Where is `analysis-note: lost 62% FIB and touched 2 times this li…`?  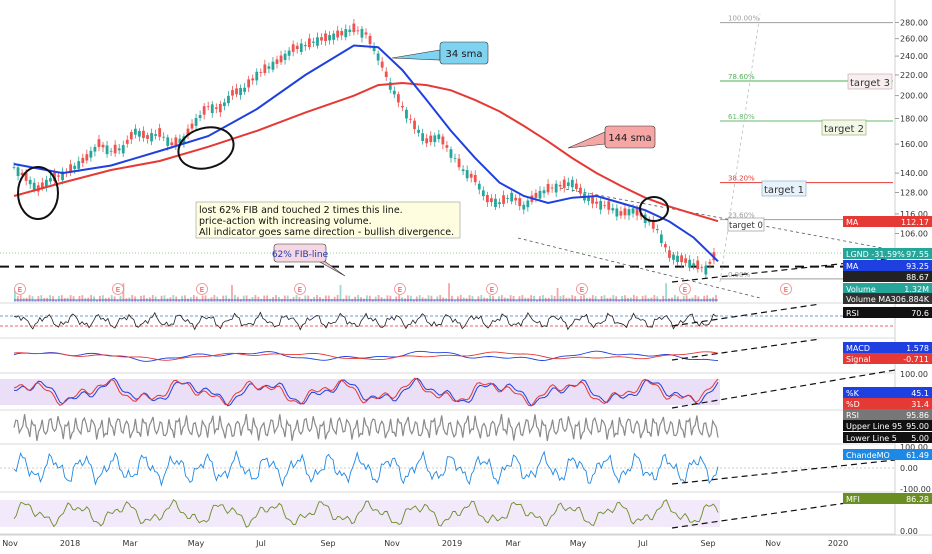
analysis-note: lost 62% FIB and touched 2 times this li… is located at coordinates (328, 220).